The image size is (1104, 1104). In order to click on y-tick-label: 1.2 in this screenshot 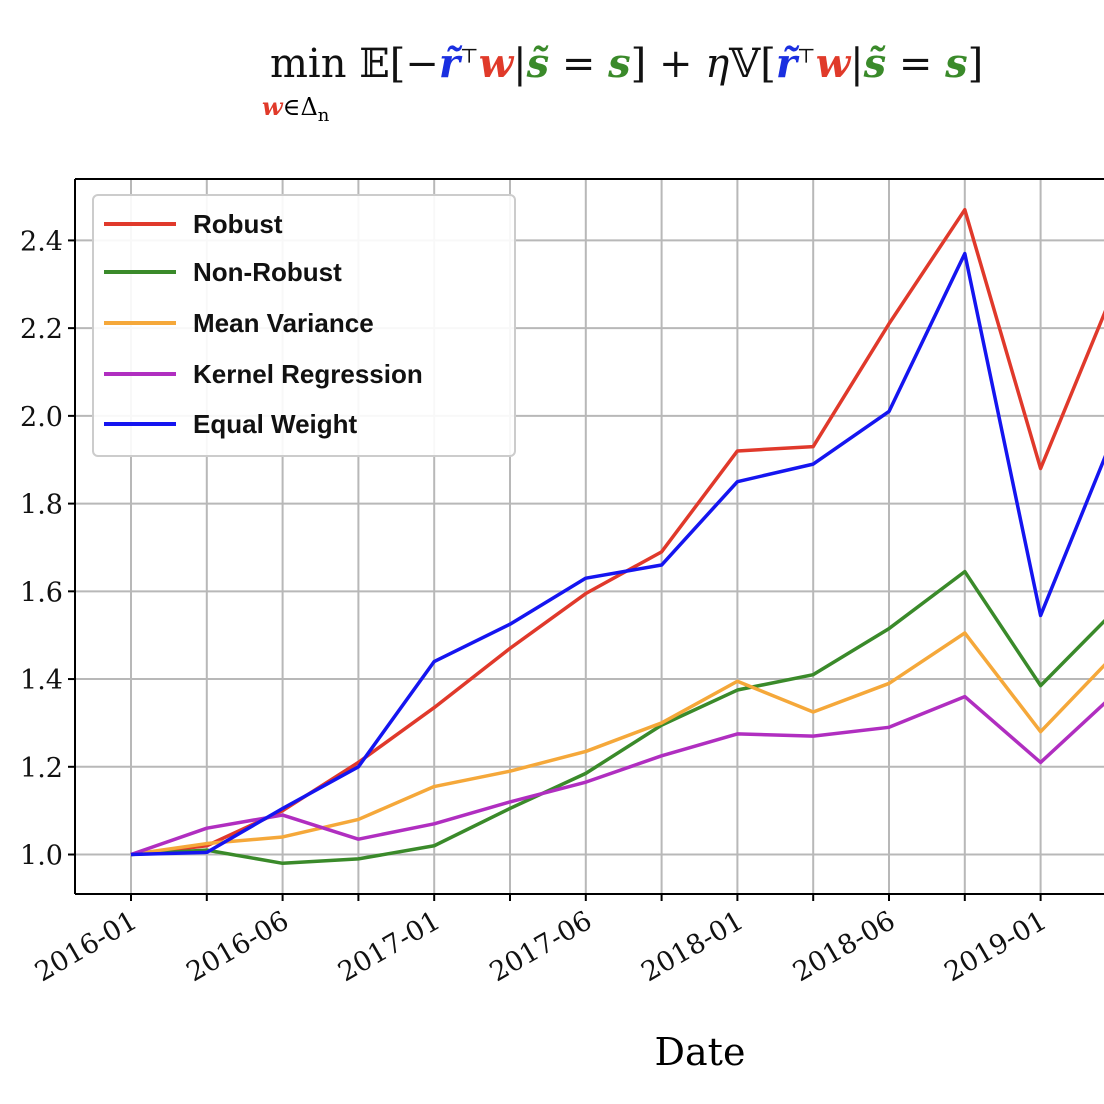, I will do `click(41, 768)`.